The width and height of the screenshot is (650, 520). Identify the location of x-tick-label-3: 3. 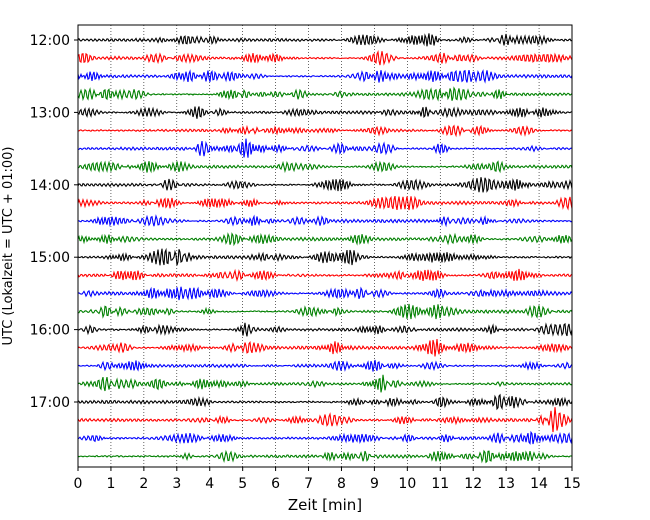
(176, 484).